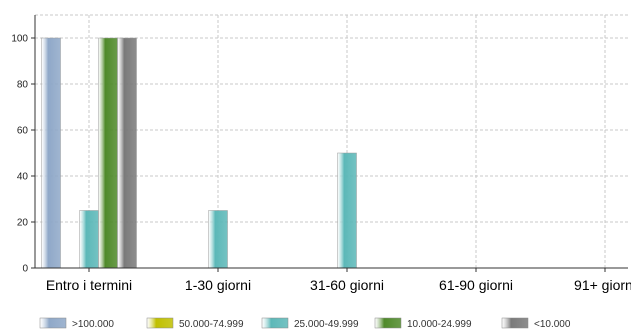 Image resolution: width=631 pixels, height=331 pixels. I want to click on y-tick-label: 40, so click(23, 177).